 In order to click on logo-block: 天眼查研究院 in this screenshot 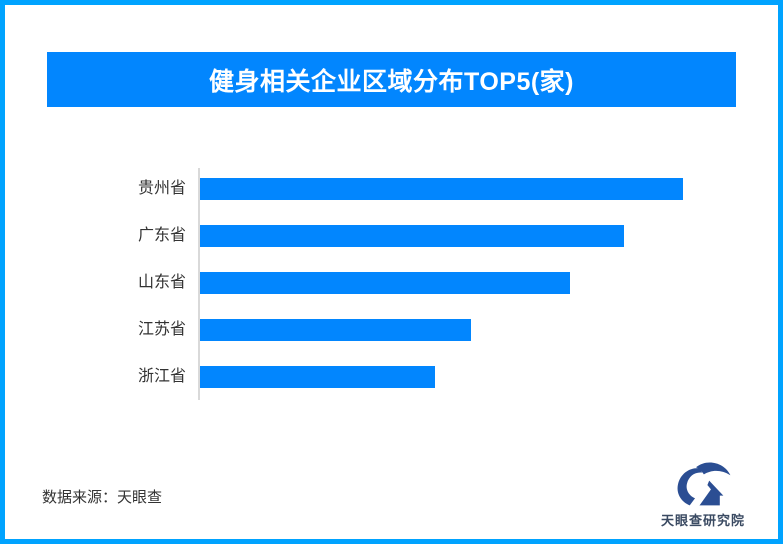, I will do `click(703, 495)`.